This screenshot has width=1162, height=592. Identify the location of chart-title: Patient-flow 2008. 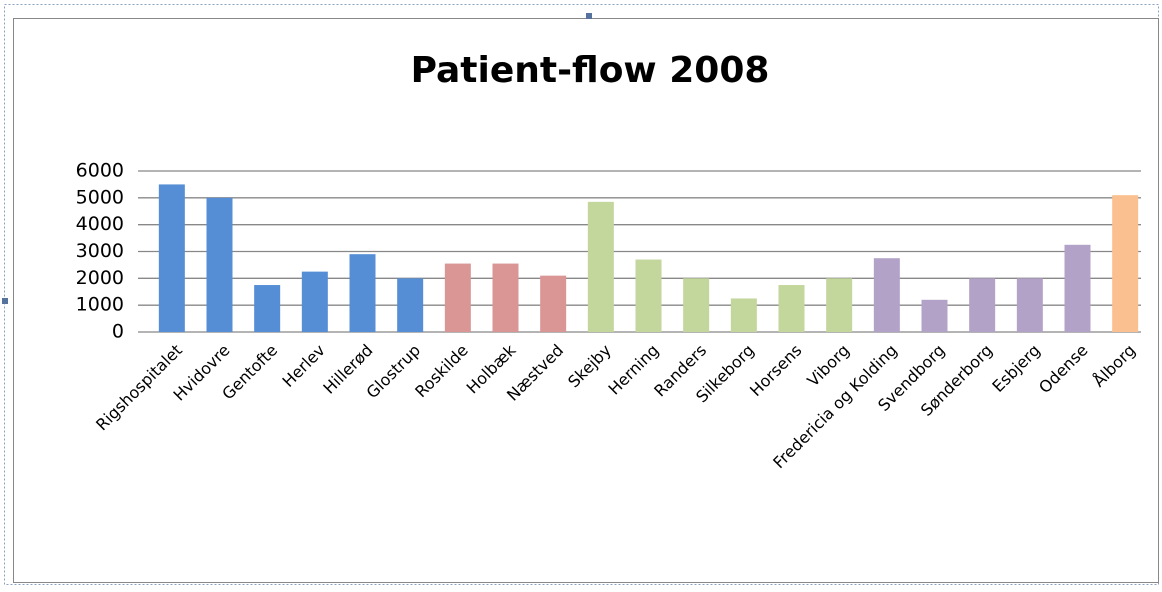
(590, 70).